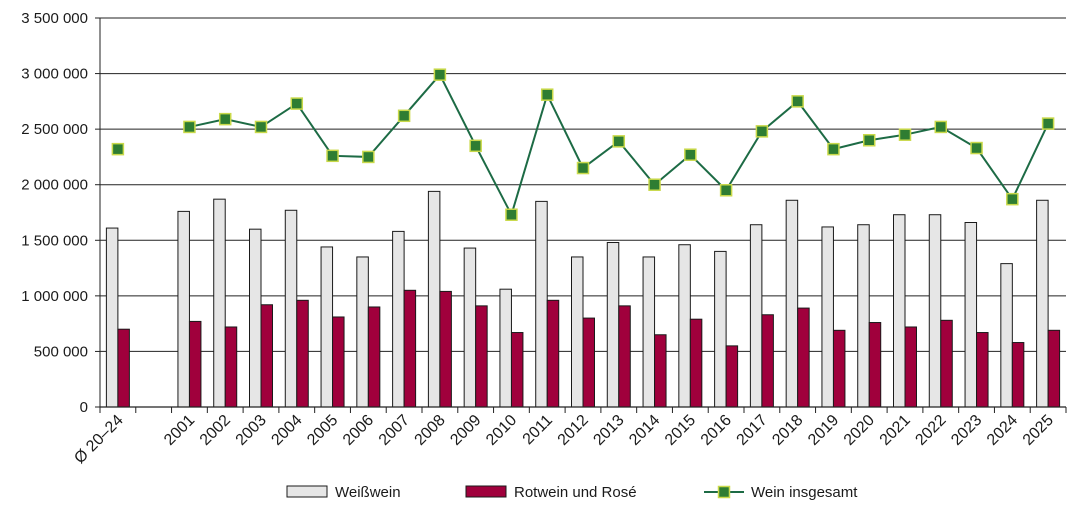 The image size is (1074, 510). I want to click on y-tick-label: 1 500 000, so click(54, 240).